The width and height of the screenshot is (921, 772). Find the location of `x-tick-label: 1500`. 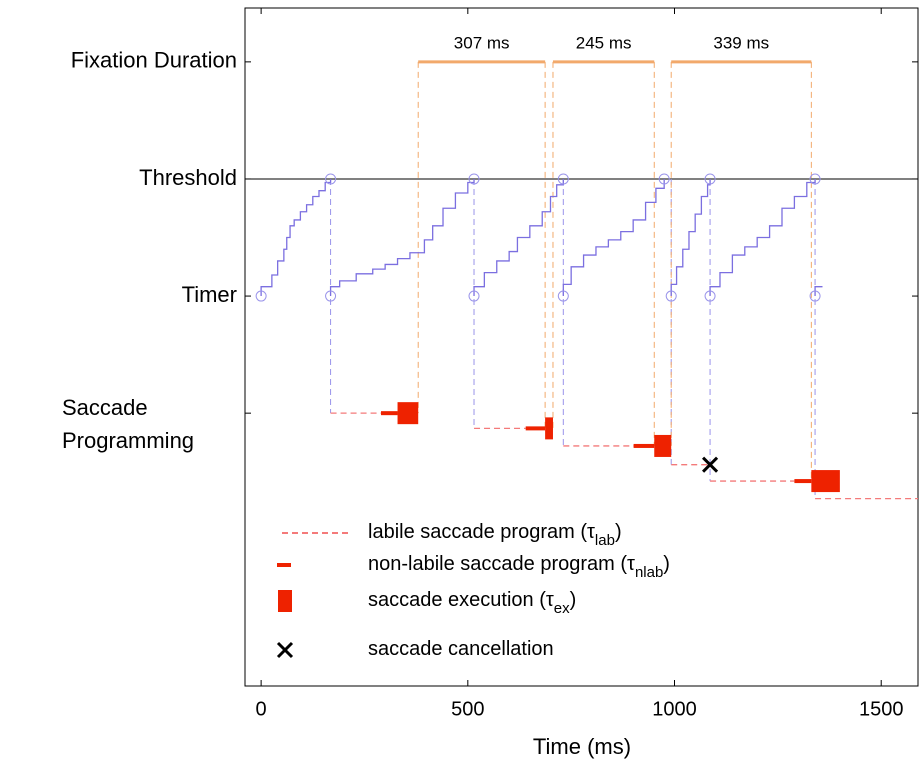

x-tick-label: 1500 is located at coordinates (881, 709).